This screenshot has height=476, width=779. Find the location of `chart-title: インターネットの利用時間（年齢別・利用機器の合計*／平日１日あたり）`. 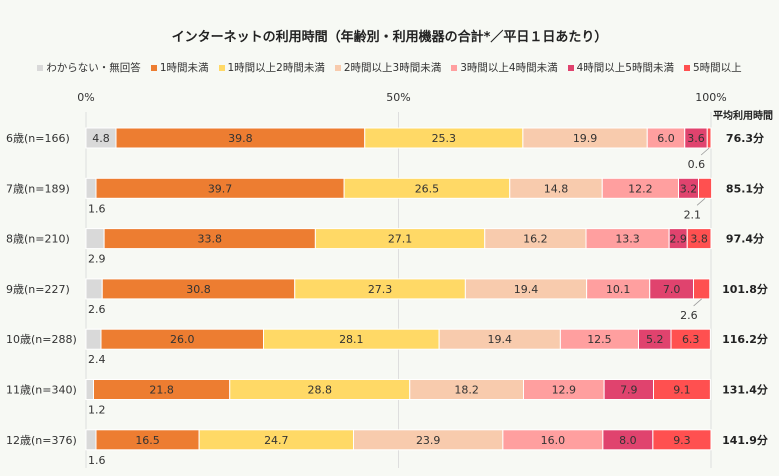

chart-title: インターネットの利用時間（年齢別・利用機器の合計*／平日１日あたり） is located at coordinates (389, 37).